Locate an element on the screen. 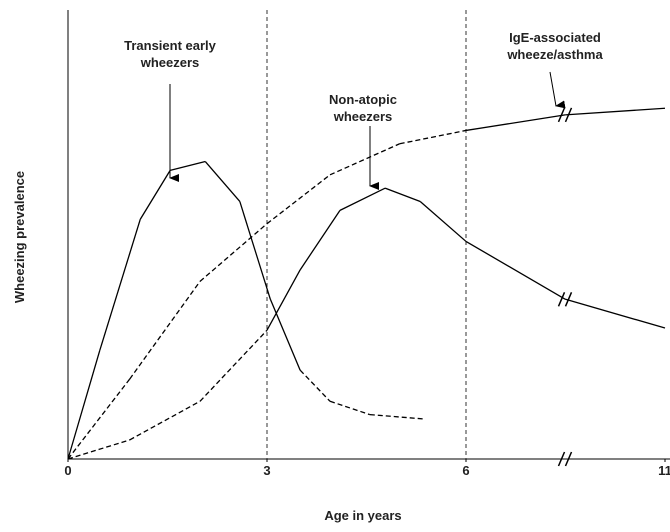 This screenshot has height=532, width=670. annotation: IgE-associated is located at coordinates (555, 37).